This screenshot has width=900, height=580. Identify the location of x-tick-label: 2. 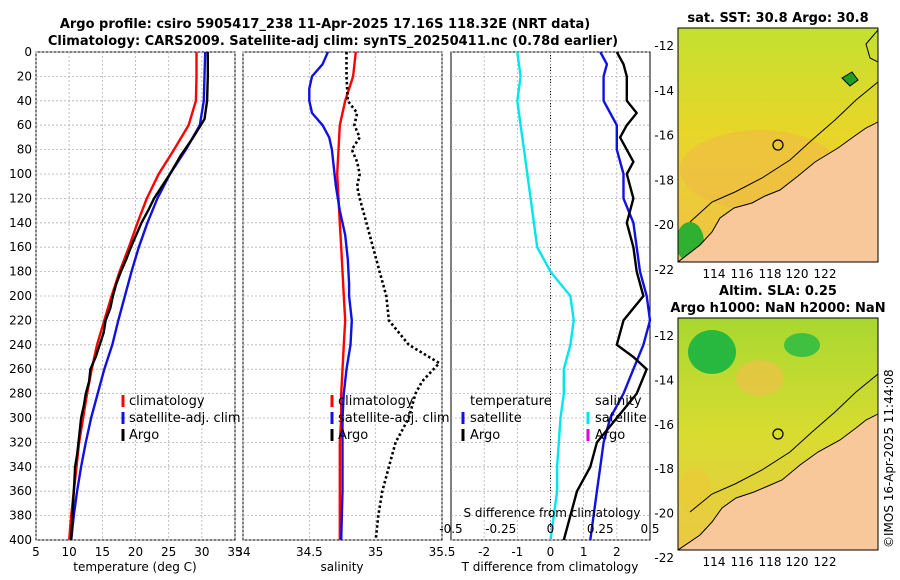
(617, 552).